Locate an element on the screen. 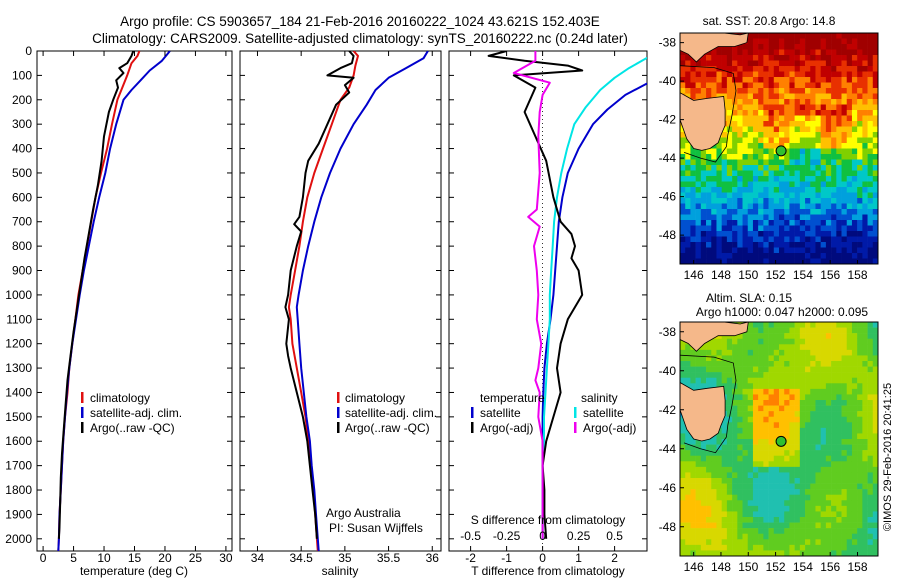  temperature-x-tick-label: 0 is located at coordinates (43, 558).